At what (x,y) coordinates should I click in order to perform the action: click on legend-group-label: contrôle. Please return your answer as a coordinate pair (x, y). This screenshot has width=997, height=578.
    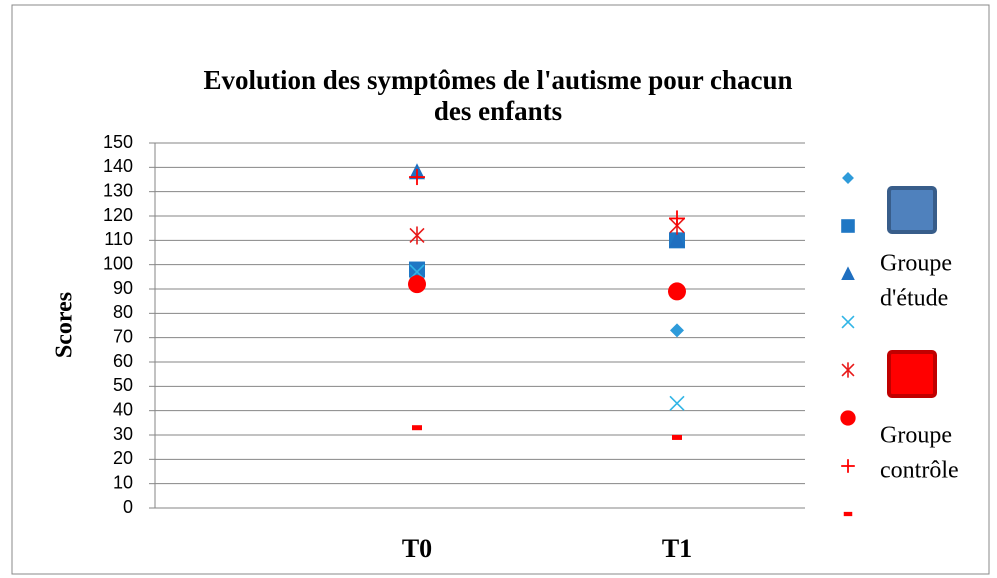
    Looking at the image, I should click on (919, 471).